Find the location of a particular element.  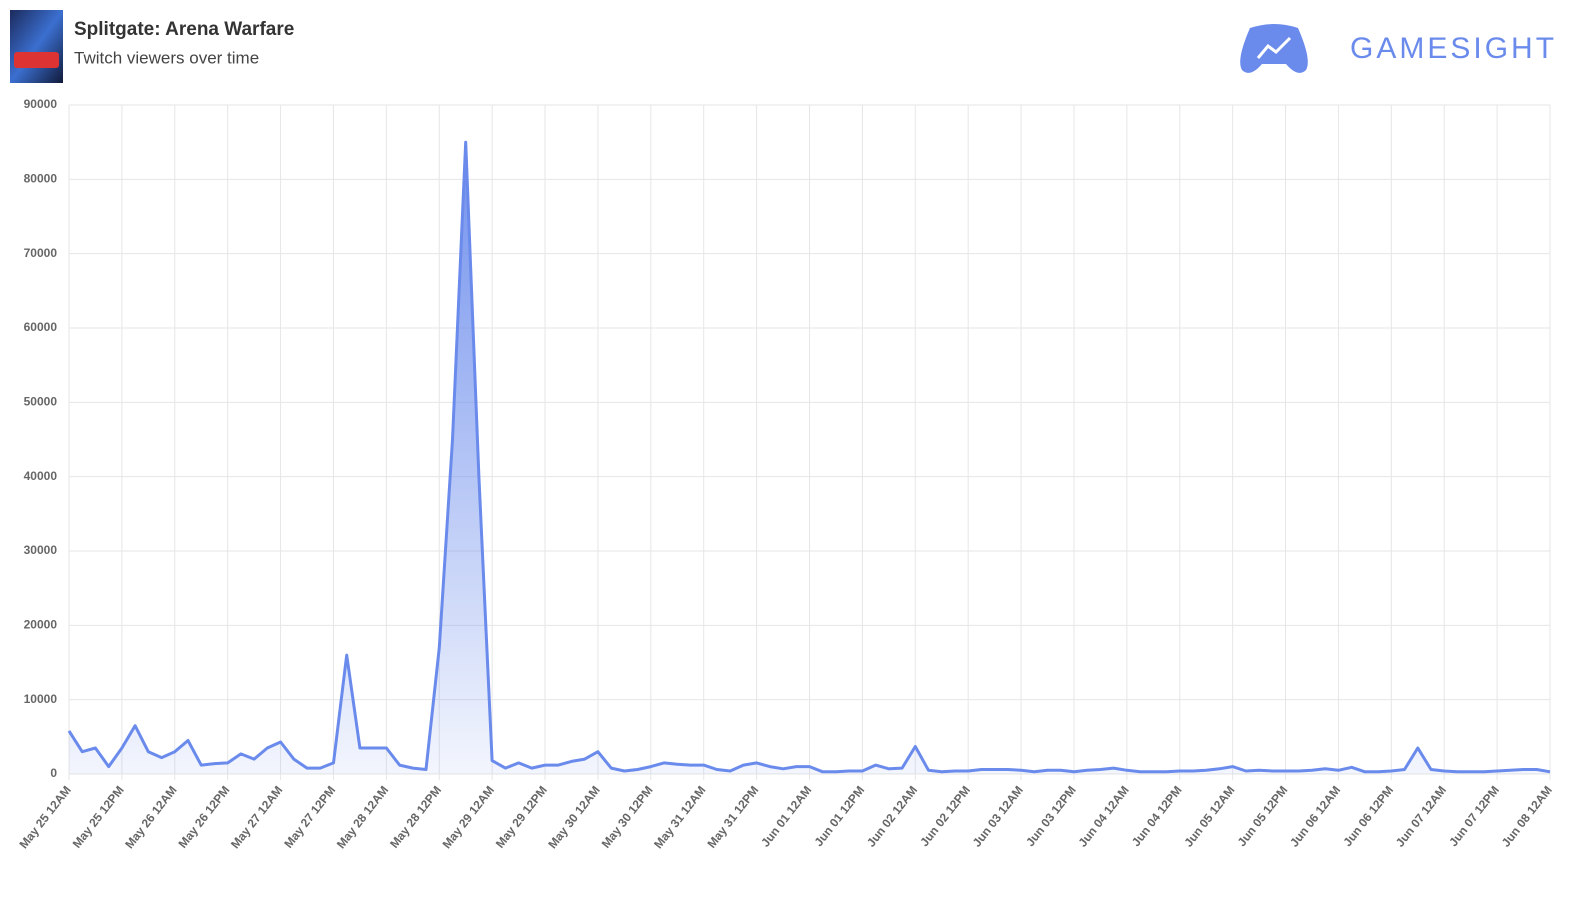

x-tick-label: Jun 01 12AM is located at coordinates (786, 816).